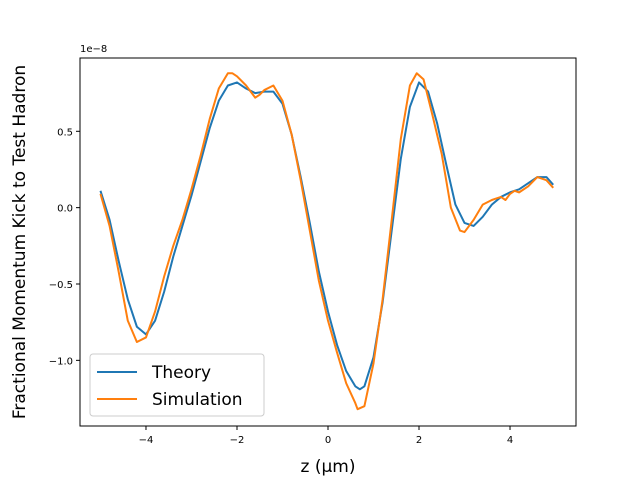 This screenshot has width=640, height=480. I want to click on legend-box, so click(177, 385).